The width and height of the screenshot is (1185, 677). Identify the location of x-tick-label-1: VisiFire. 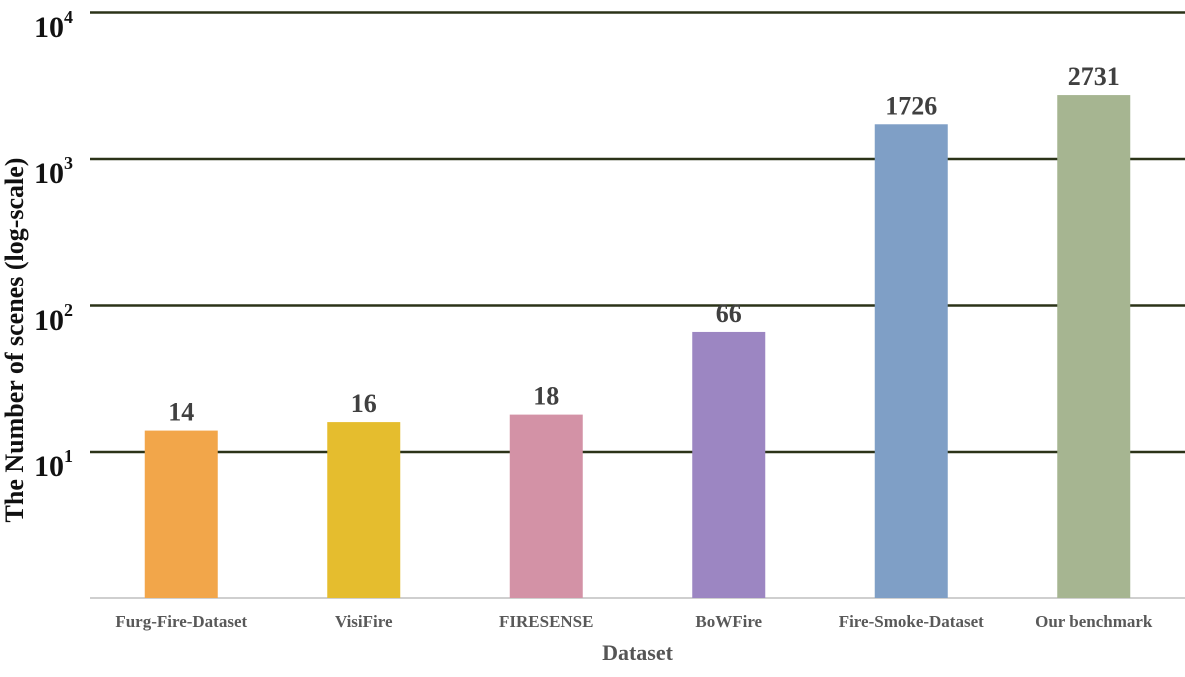
(364, 621).